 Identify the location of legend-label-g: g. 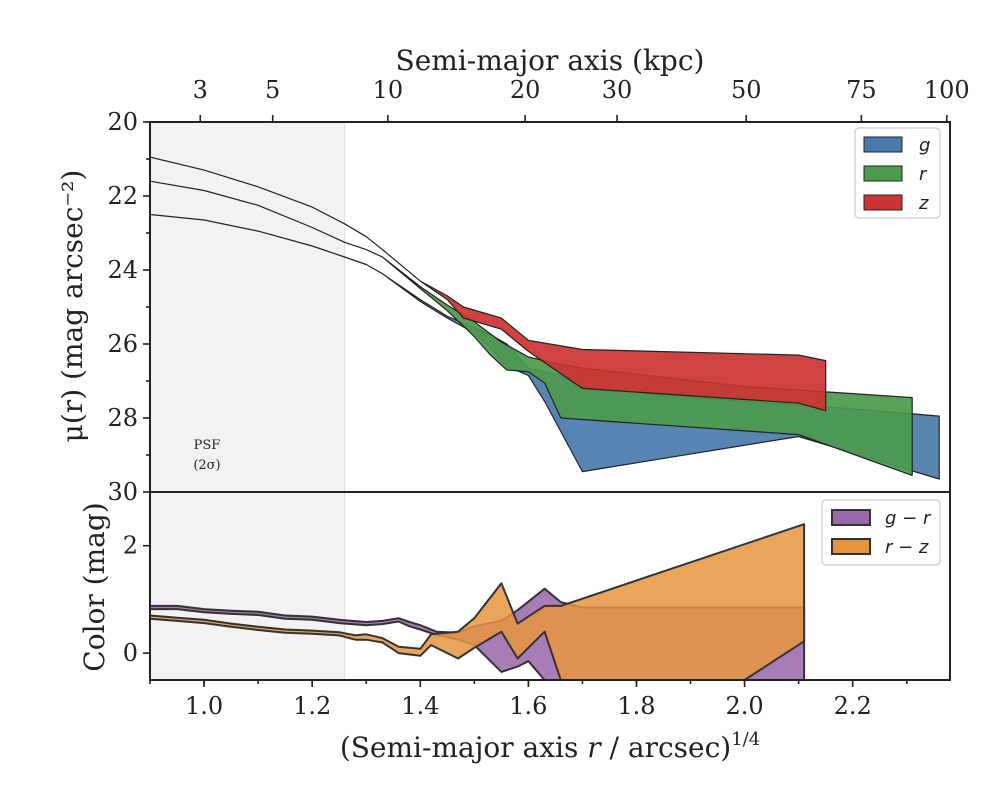
(924, 145).